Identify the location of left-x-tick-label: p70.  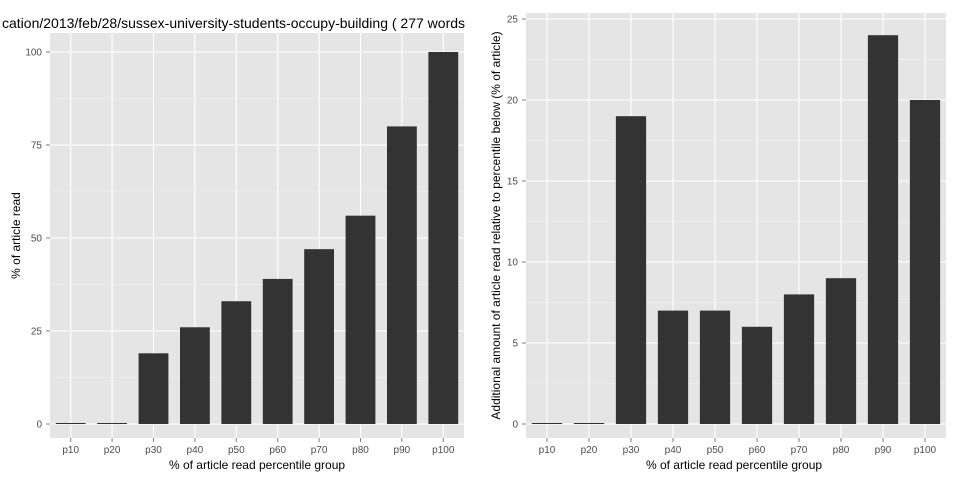
(319, 450).